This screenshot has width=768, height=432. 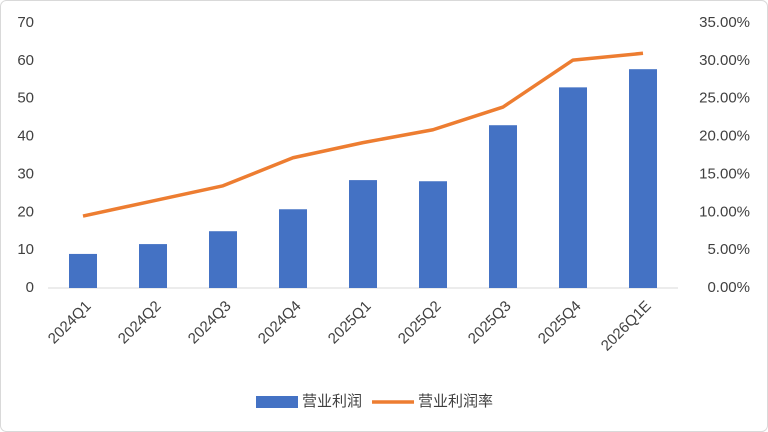 What do you see at coordinates (455, 401) in the screenshot?
I see `legend-label: 营业利润率` at bounding box center [455, 401].